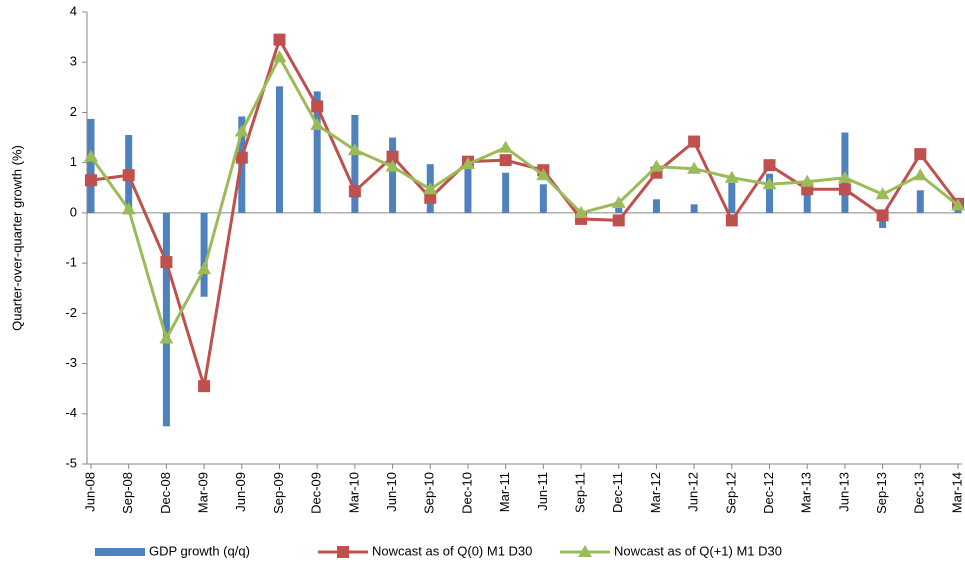  I want to click on x-tick-label: Jun-13, so click(843, 492).